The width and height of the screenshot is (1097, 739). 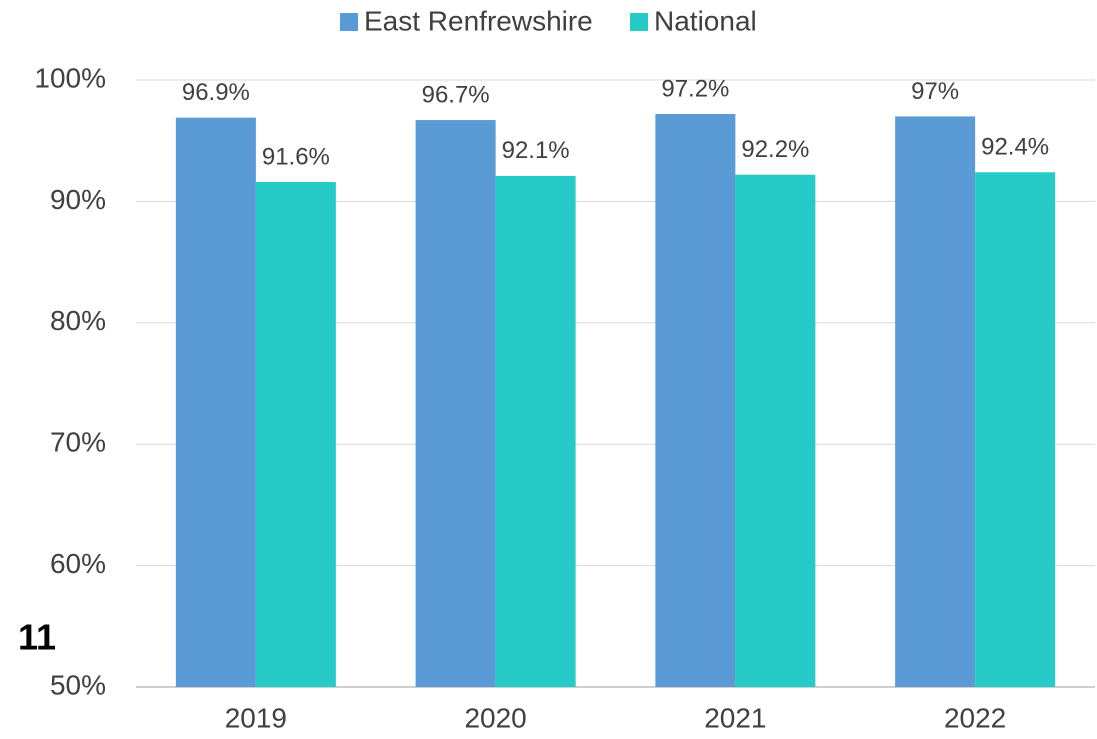 What do you see at coordinates (78, 320) in the screenshot?
I see `y-tick-label: 80%` at bounding box center [78, 320].